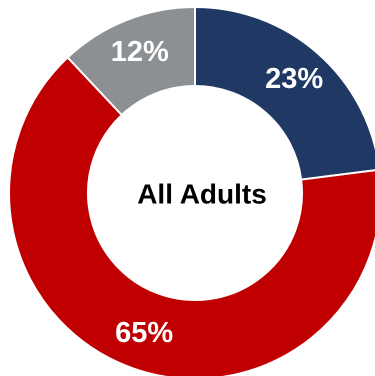 The height and width of the screenshot is (376, 375). What do you see at coordinates (140, 52) in the screenshot?
I see `slice-label-2: 12%` at bounding box center [140, 52].